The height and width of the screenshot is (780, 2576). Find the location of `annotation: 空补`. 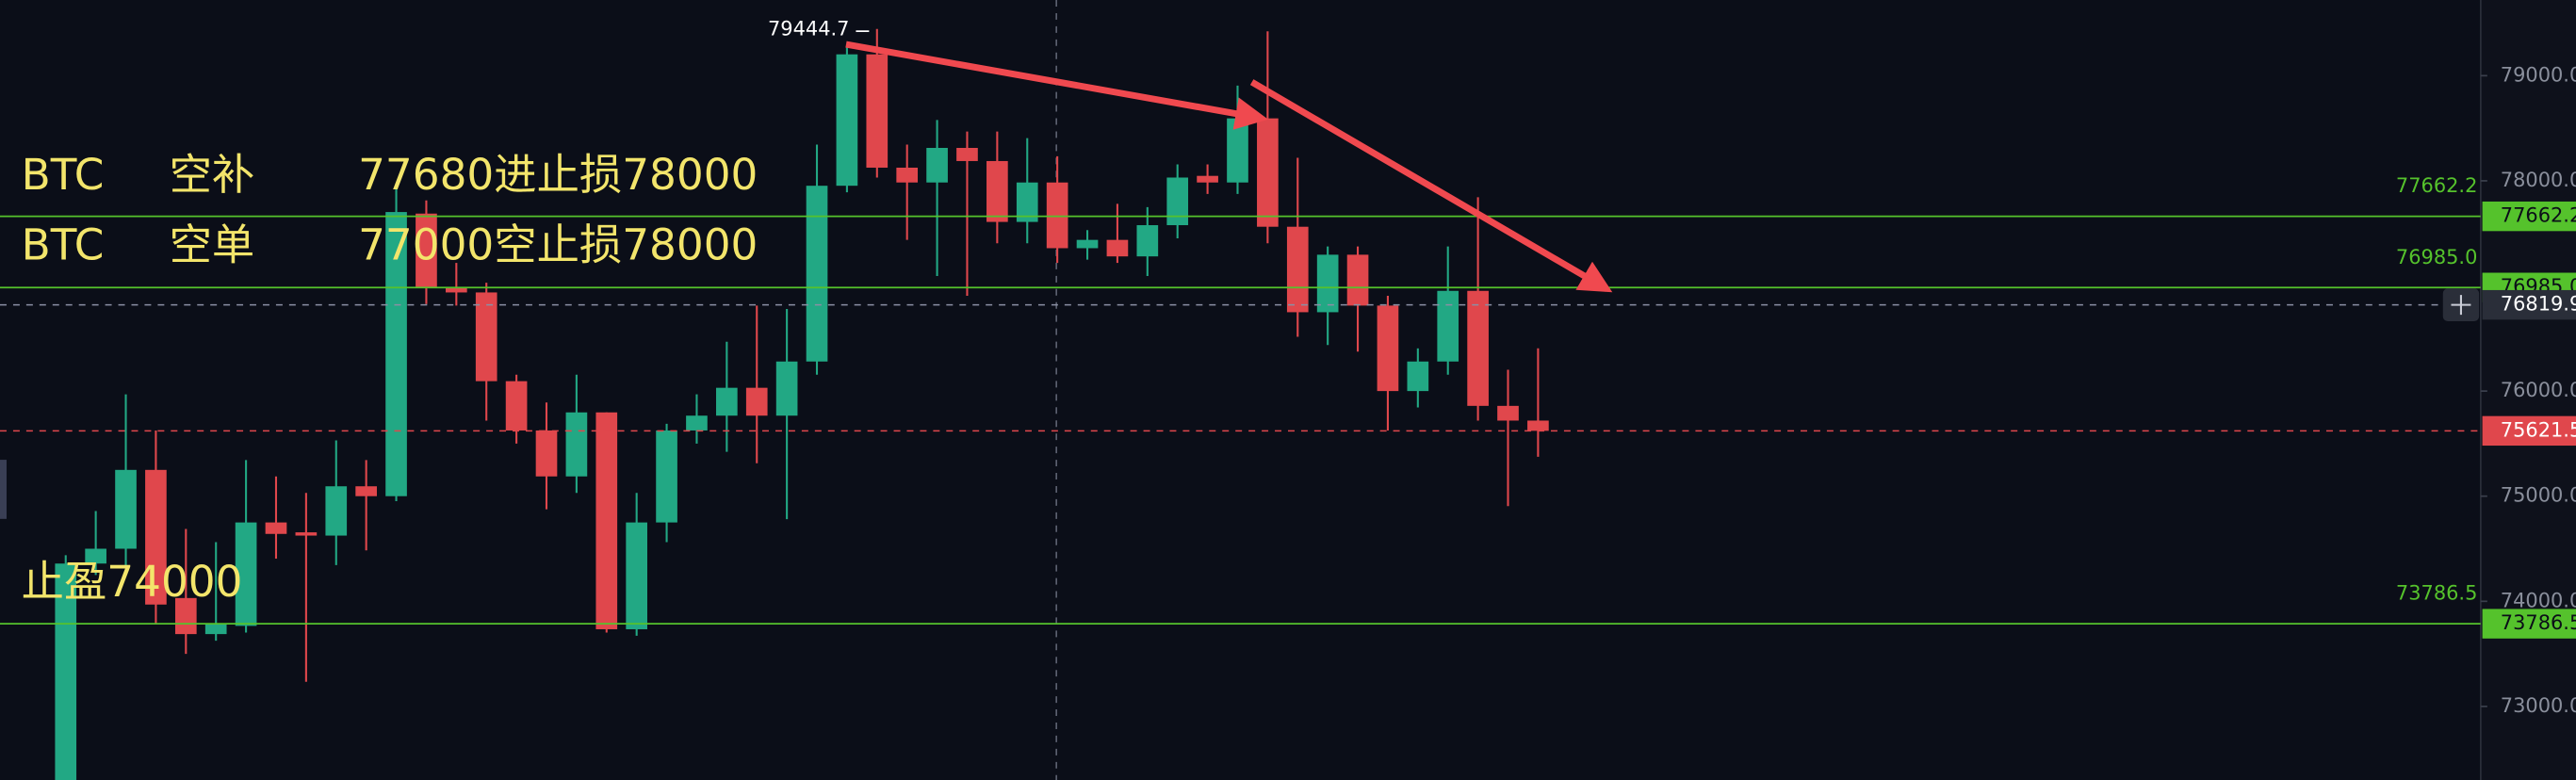

annotation: 空补 is located at coordinates (212, 175).